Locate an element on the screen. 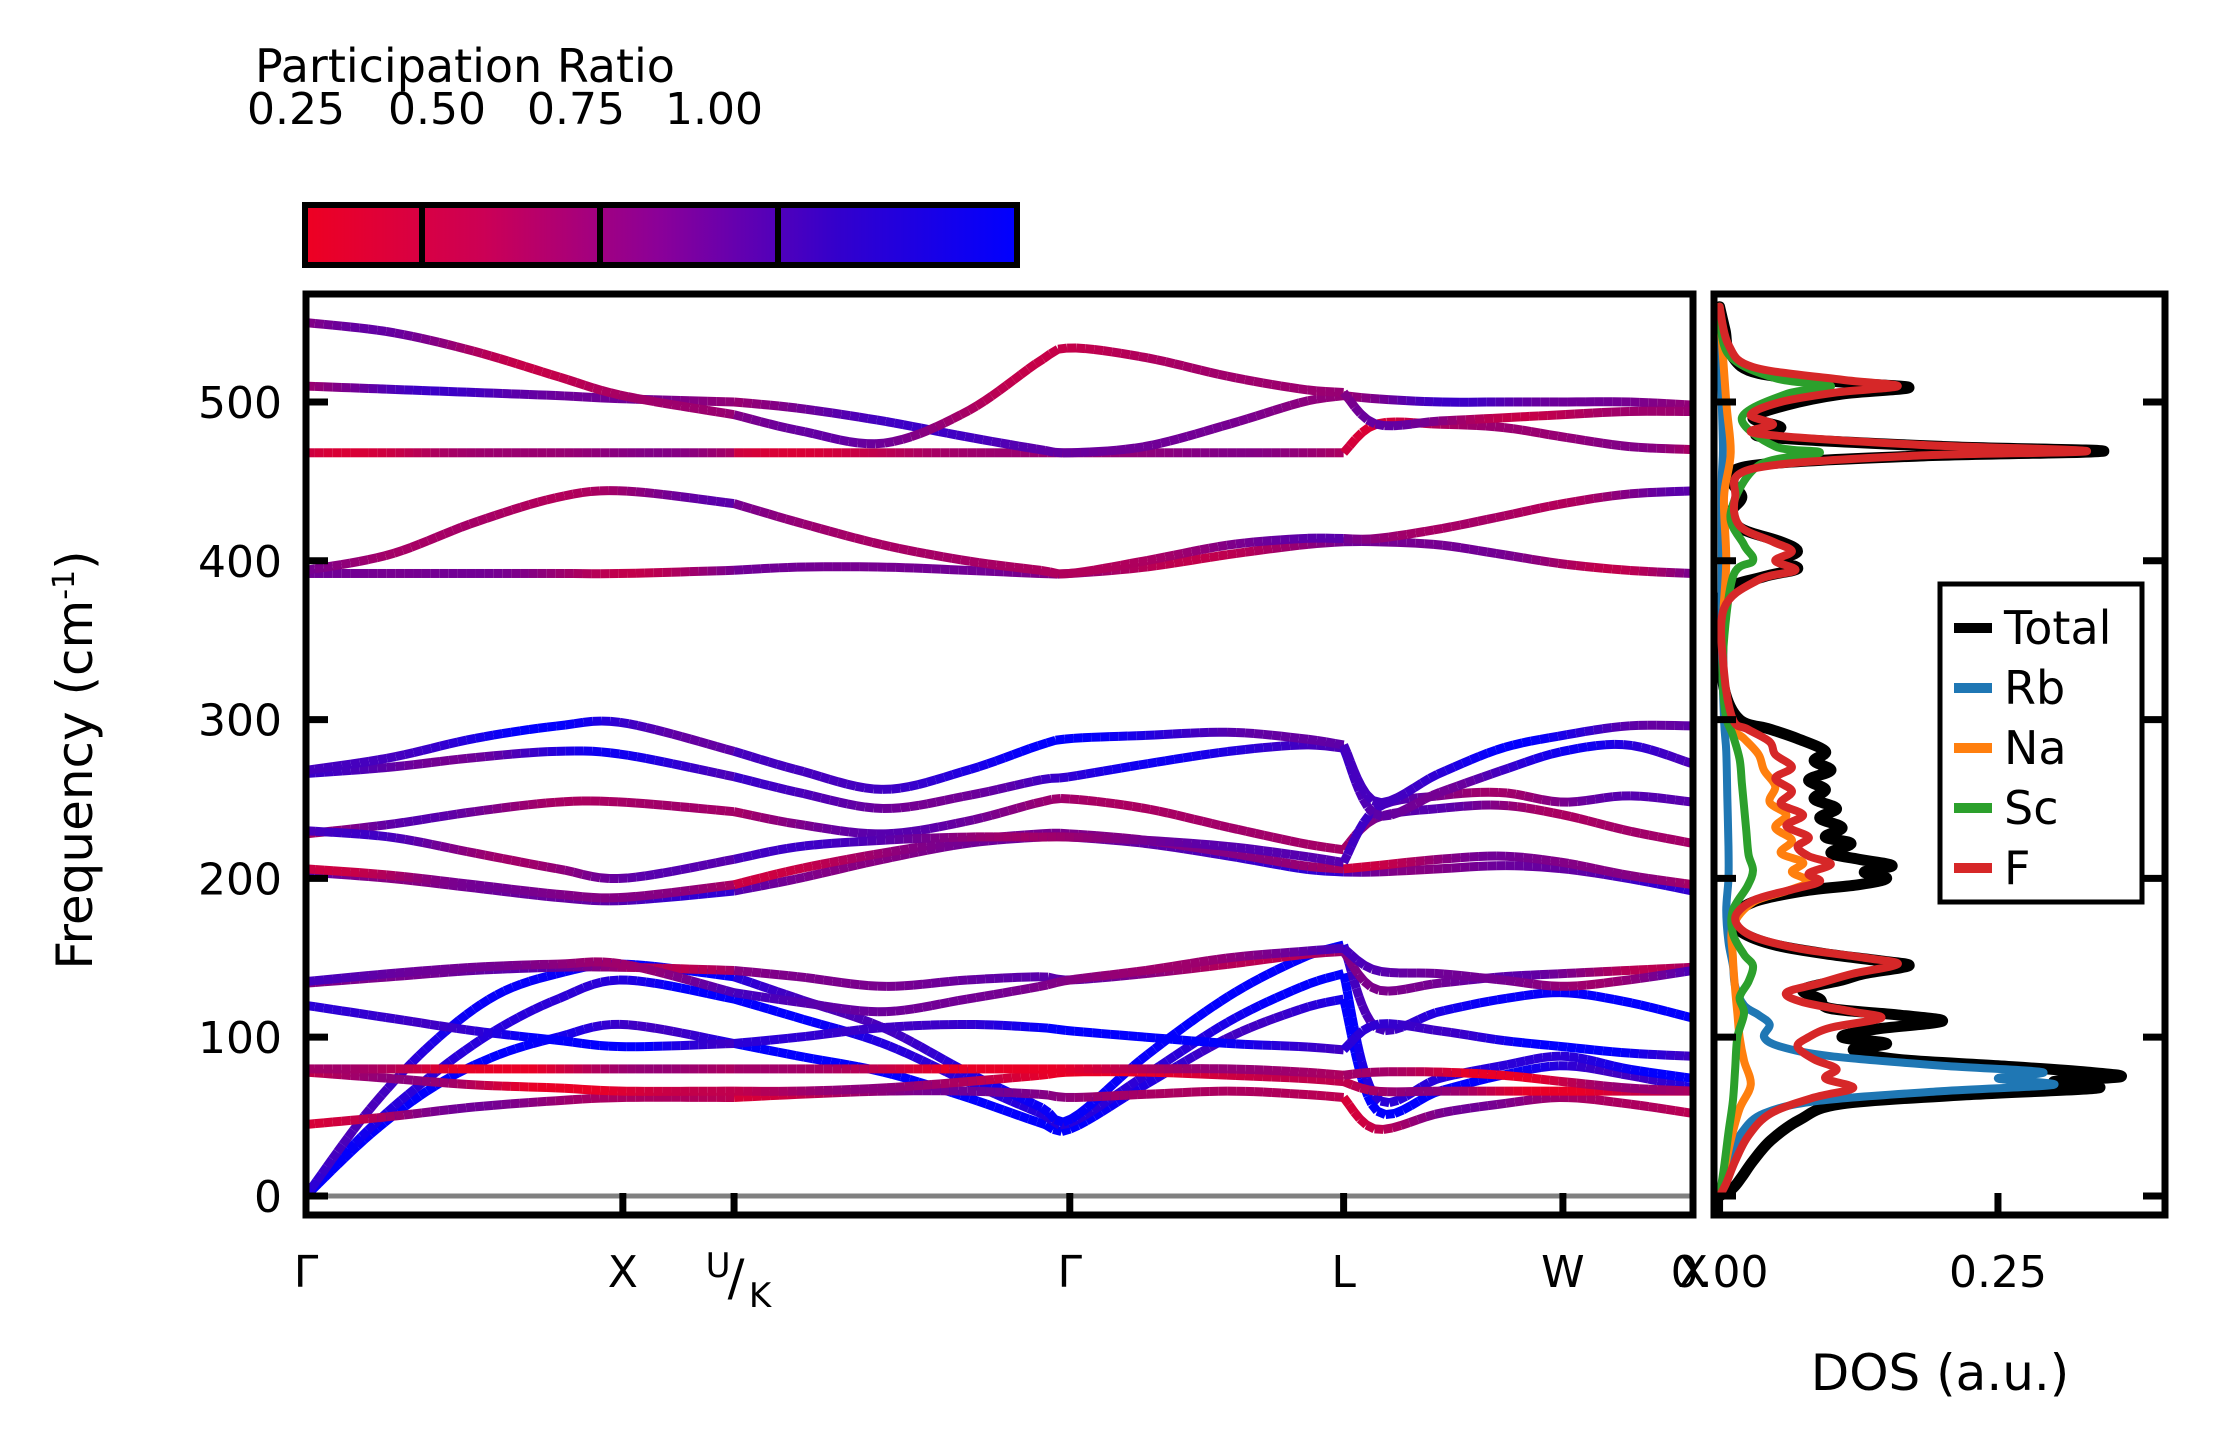 The height and width of the screenshot is (1455, 2222). band-xtick-label-3: Γ is located at coordinates (1070, 1272).